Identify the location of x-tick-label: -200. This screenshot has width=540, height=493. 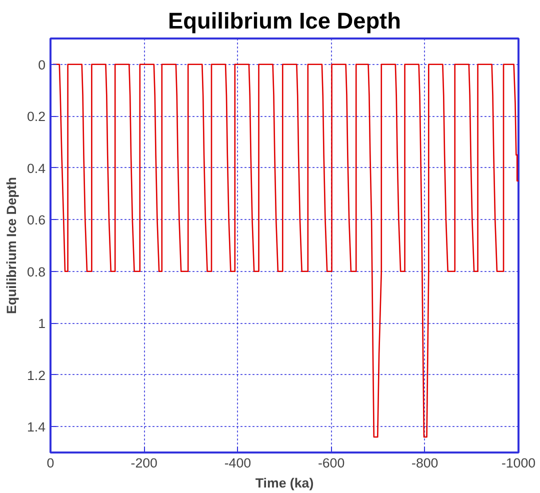
(144, 463).